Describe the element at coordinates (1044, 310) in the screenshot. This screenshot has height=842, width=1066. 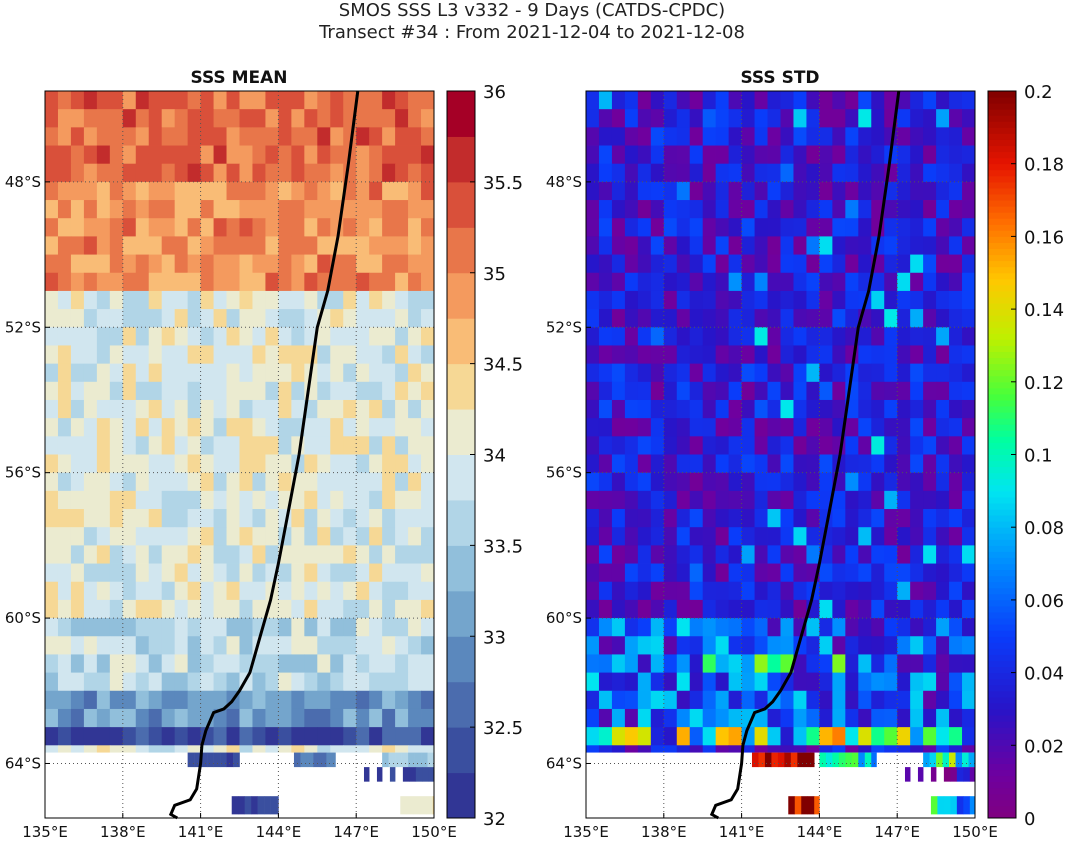
I see `colorbar-tick-label: 0.14` at that location.